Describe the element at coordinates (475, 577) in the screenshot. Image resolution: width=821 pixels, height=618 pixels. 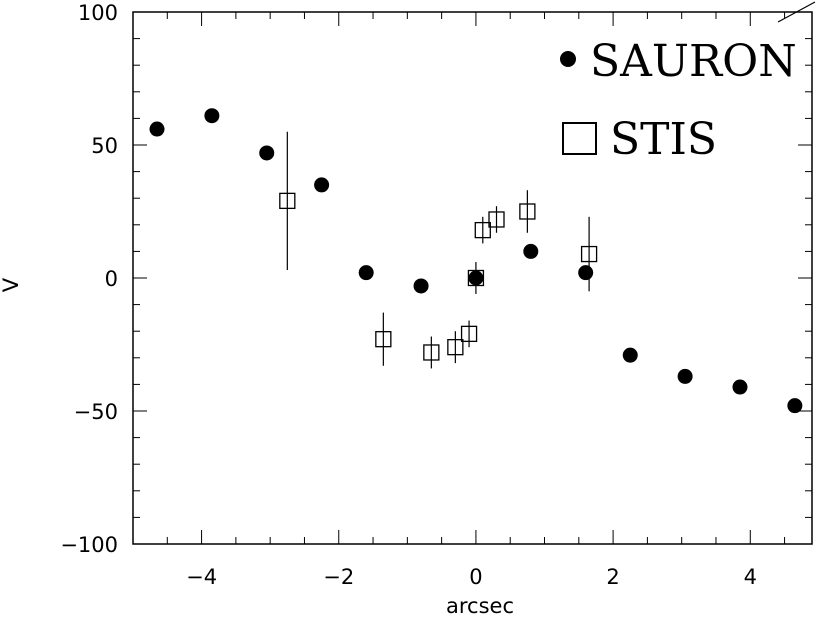
I see `x-tick-label: 0` at that location.